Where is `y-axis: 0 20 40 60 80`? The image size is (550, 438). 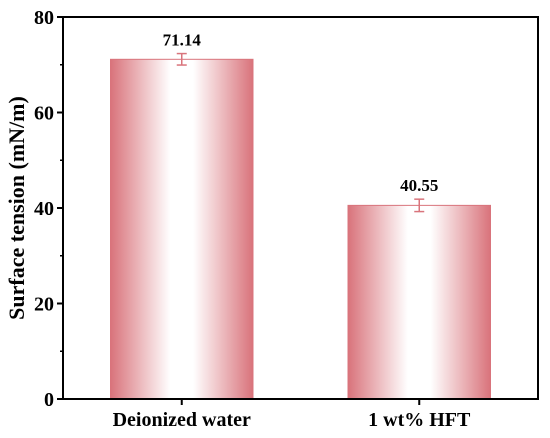
y-axis: 0 20 40 60 80 is located at coordinates (48, 209).